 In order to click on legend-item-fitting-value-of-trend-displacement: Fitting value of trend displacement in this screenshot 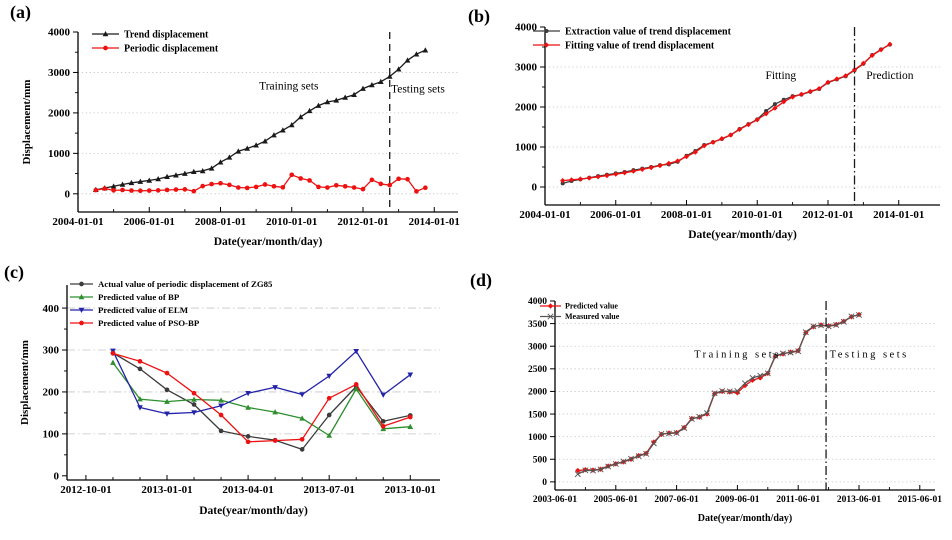, I will do `click(624, 45)`.